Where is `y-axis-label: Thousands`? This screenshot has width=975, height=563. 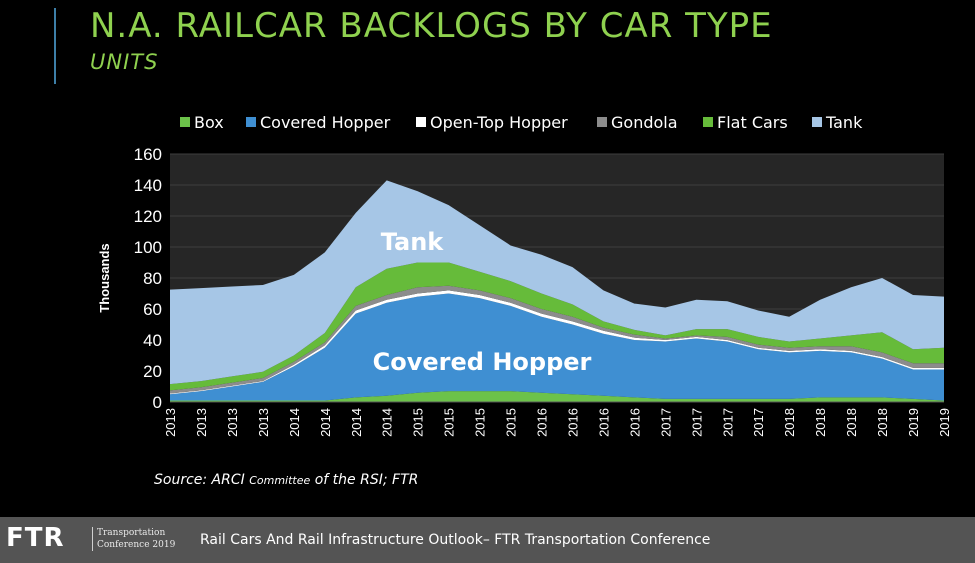 y-axis-label: Thousands is located at coordinates (104, 277).